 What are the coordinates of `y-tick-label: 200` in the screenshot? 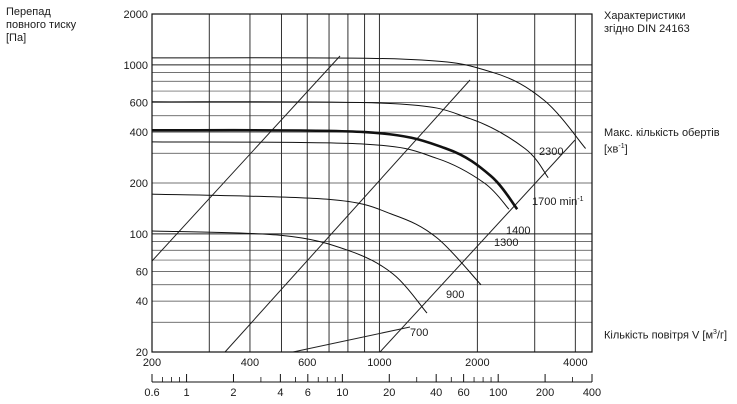 It's located at (139, 184).